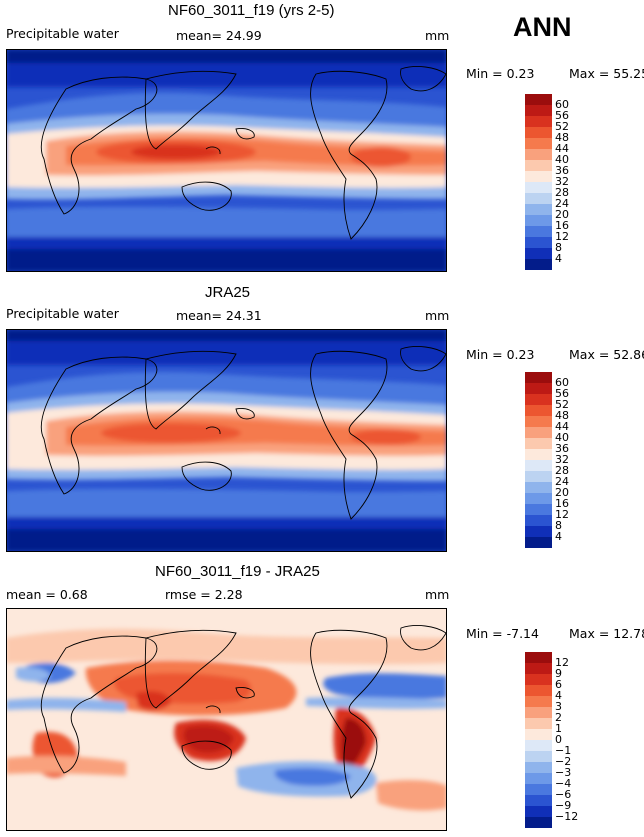  What do you see at coordinates (437, 35) in the screenshot?
I see `panel1-units: mm` at bounding box center [437, 35].